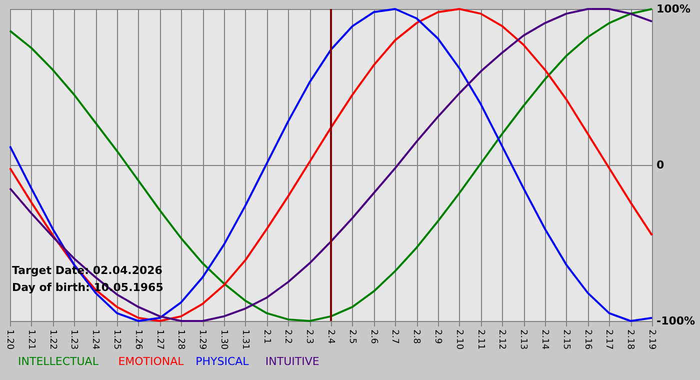 The width and height of the screenshot is (700, 380). What do you see at coordinates (31, 340) in the screenshot?
I see `x-tick-label: 1.21` at bounding box center [31, 340].